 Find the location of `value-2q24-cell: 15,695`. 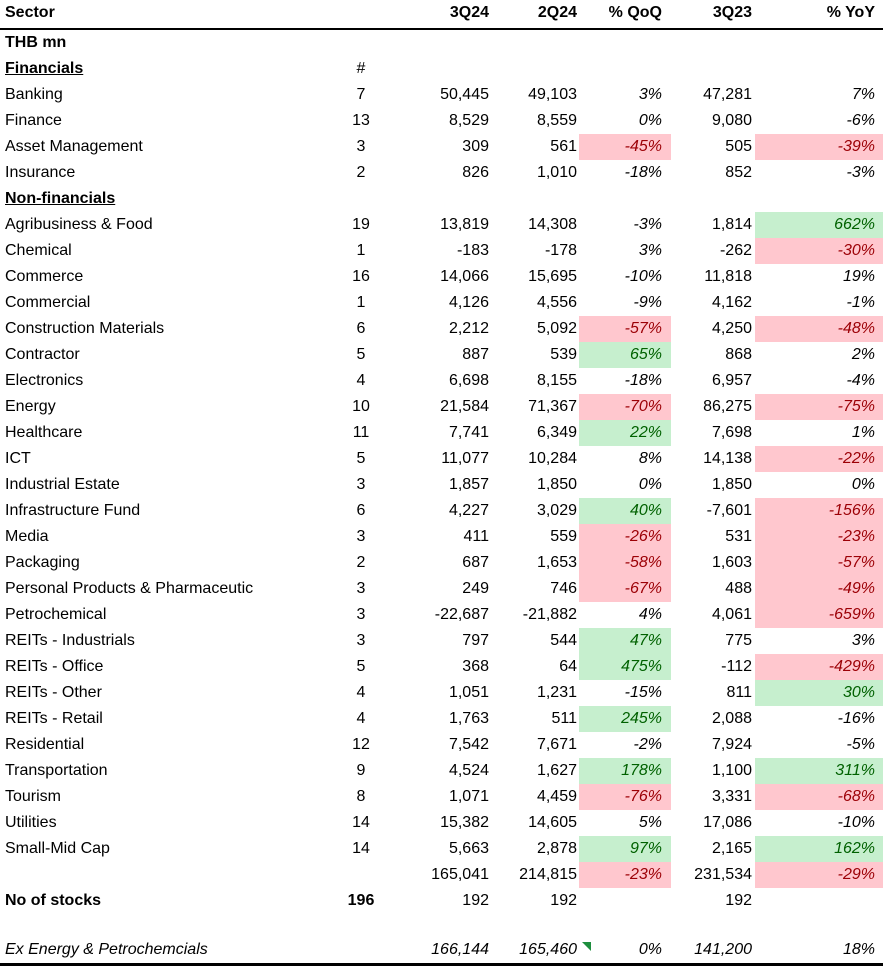

value-2q24-cell: 15,695 is located at coordinates (552, 276).